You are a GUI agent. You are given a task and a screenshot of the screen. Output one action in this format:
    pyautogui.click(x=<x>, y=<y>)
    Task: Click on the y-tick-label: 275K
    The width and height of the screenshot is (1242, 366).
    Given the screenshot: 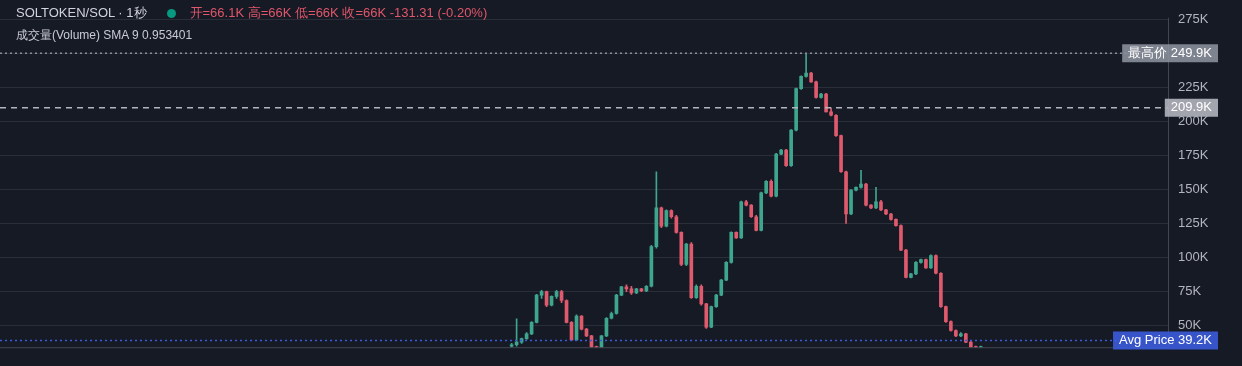 What is the action you would take?
    pyautogui.click(x=1193, y=18)
    